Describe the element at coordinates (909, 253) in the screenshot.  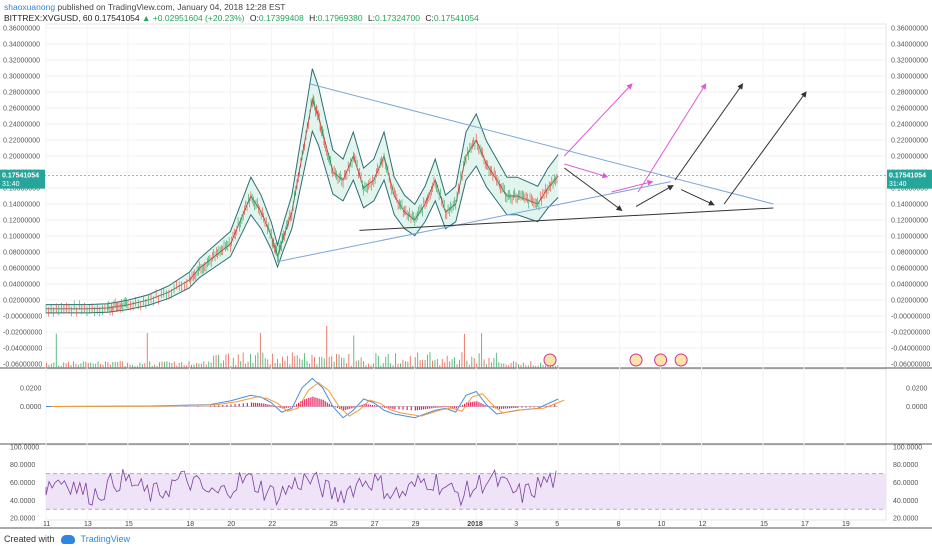
I see `y-tick-label-right: 0.08000000` at that location.